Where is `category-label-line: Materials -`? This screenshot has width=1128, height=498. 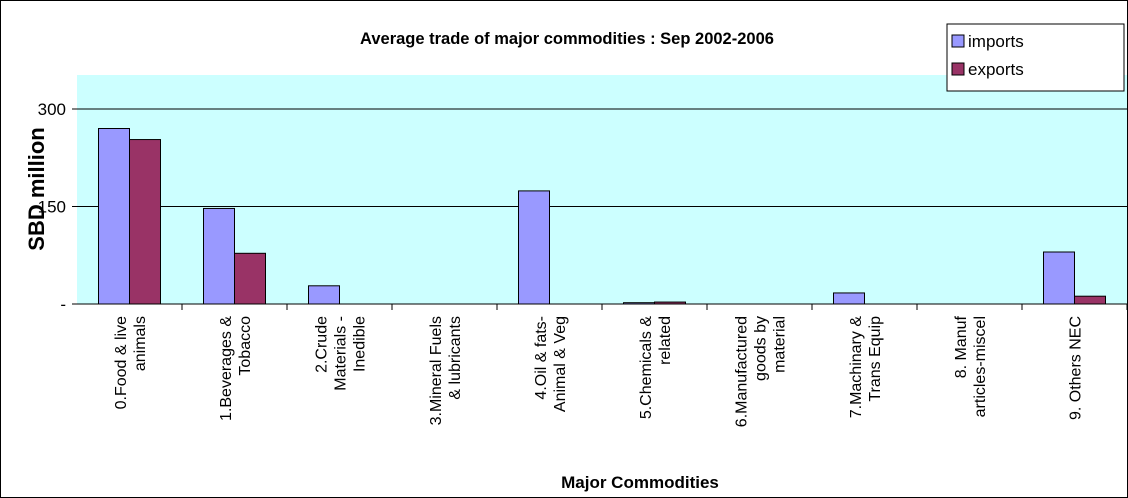 category-label-line: Materials - is located at coordinates (341, 353).